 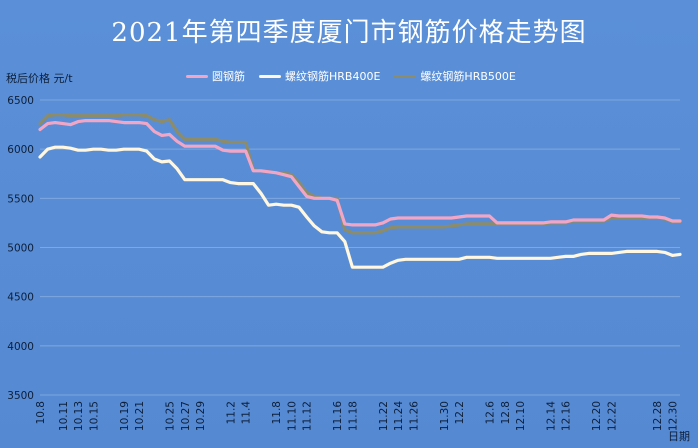 I want to click on y-tick-label: 5500, so click(x=20, y=199).